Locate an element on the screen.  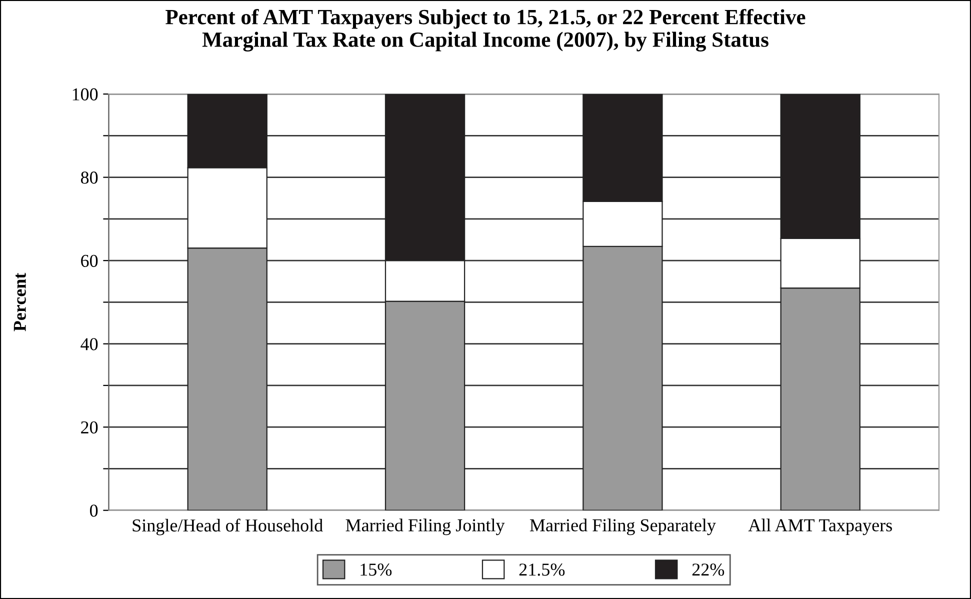
y-tick-label: 20 is located at coordinates (89, 427).